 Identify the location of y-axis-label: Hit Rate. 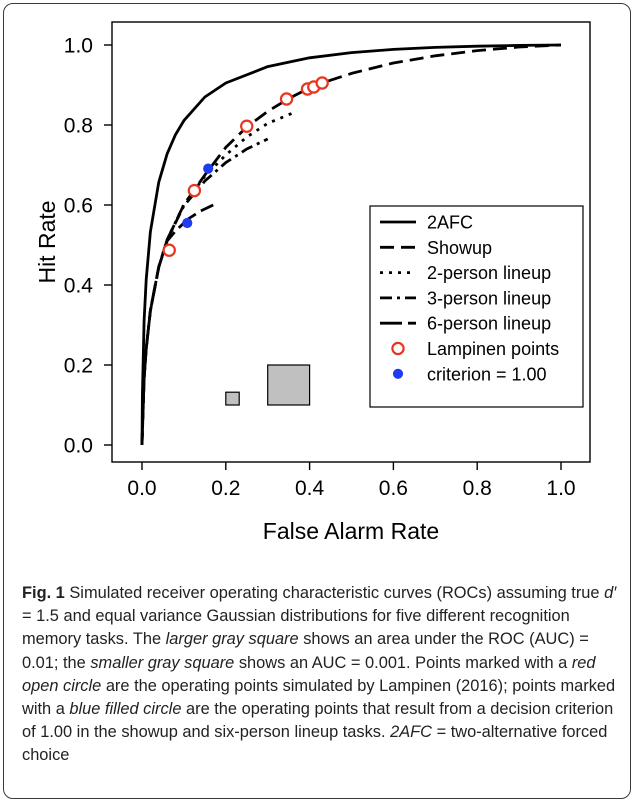
(47, 241).